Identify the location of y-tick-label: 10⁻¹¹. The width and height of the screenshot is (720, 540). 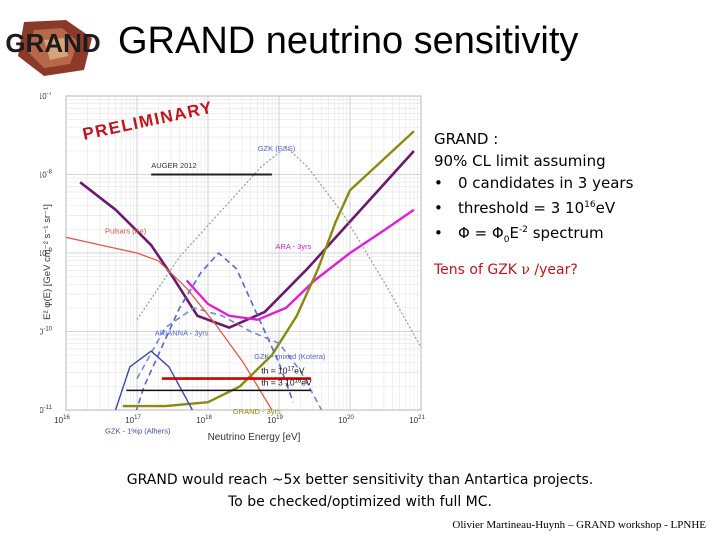
(46, 410).